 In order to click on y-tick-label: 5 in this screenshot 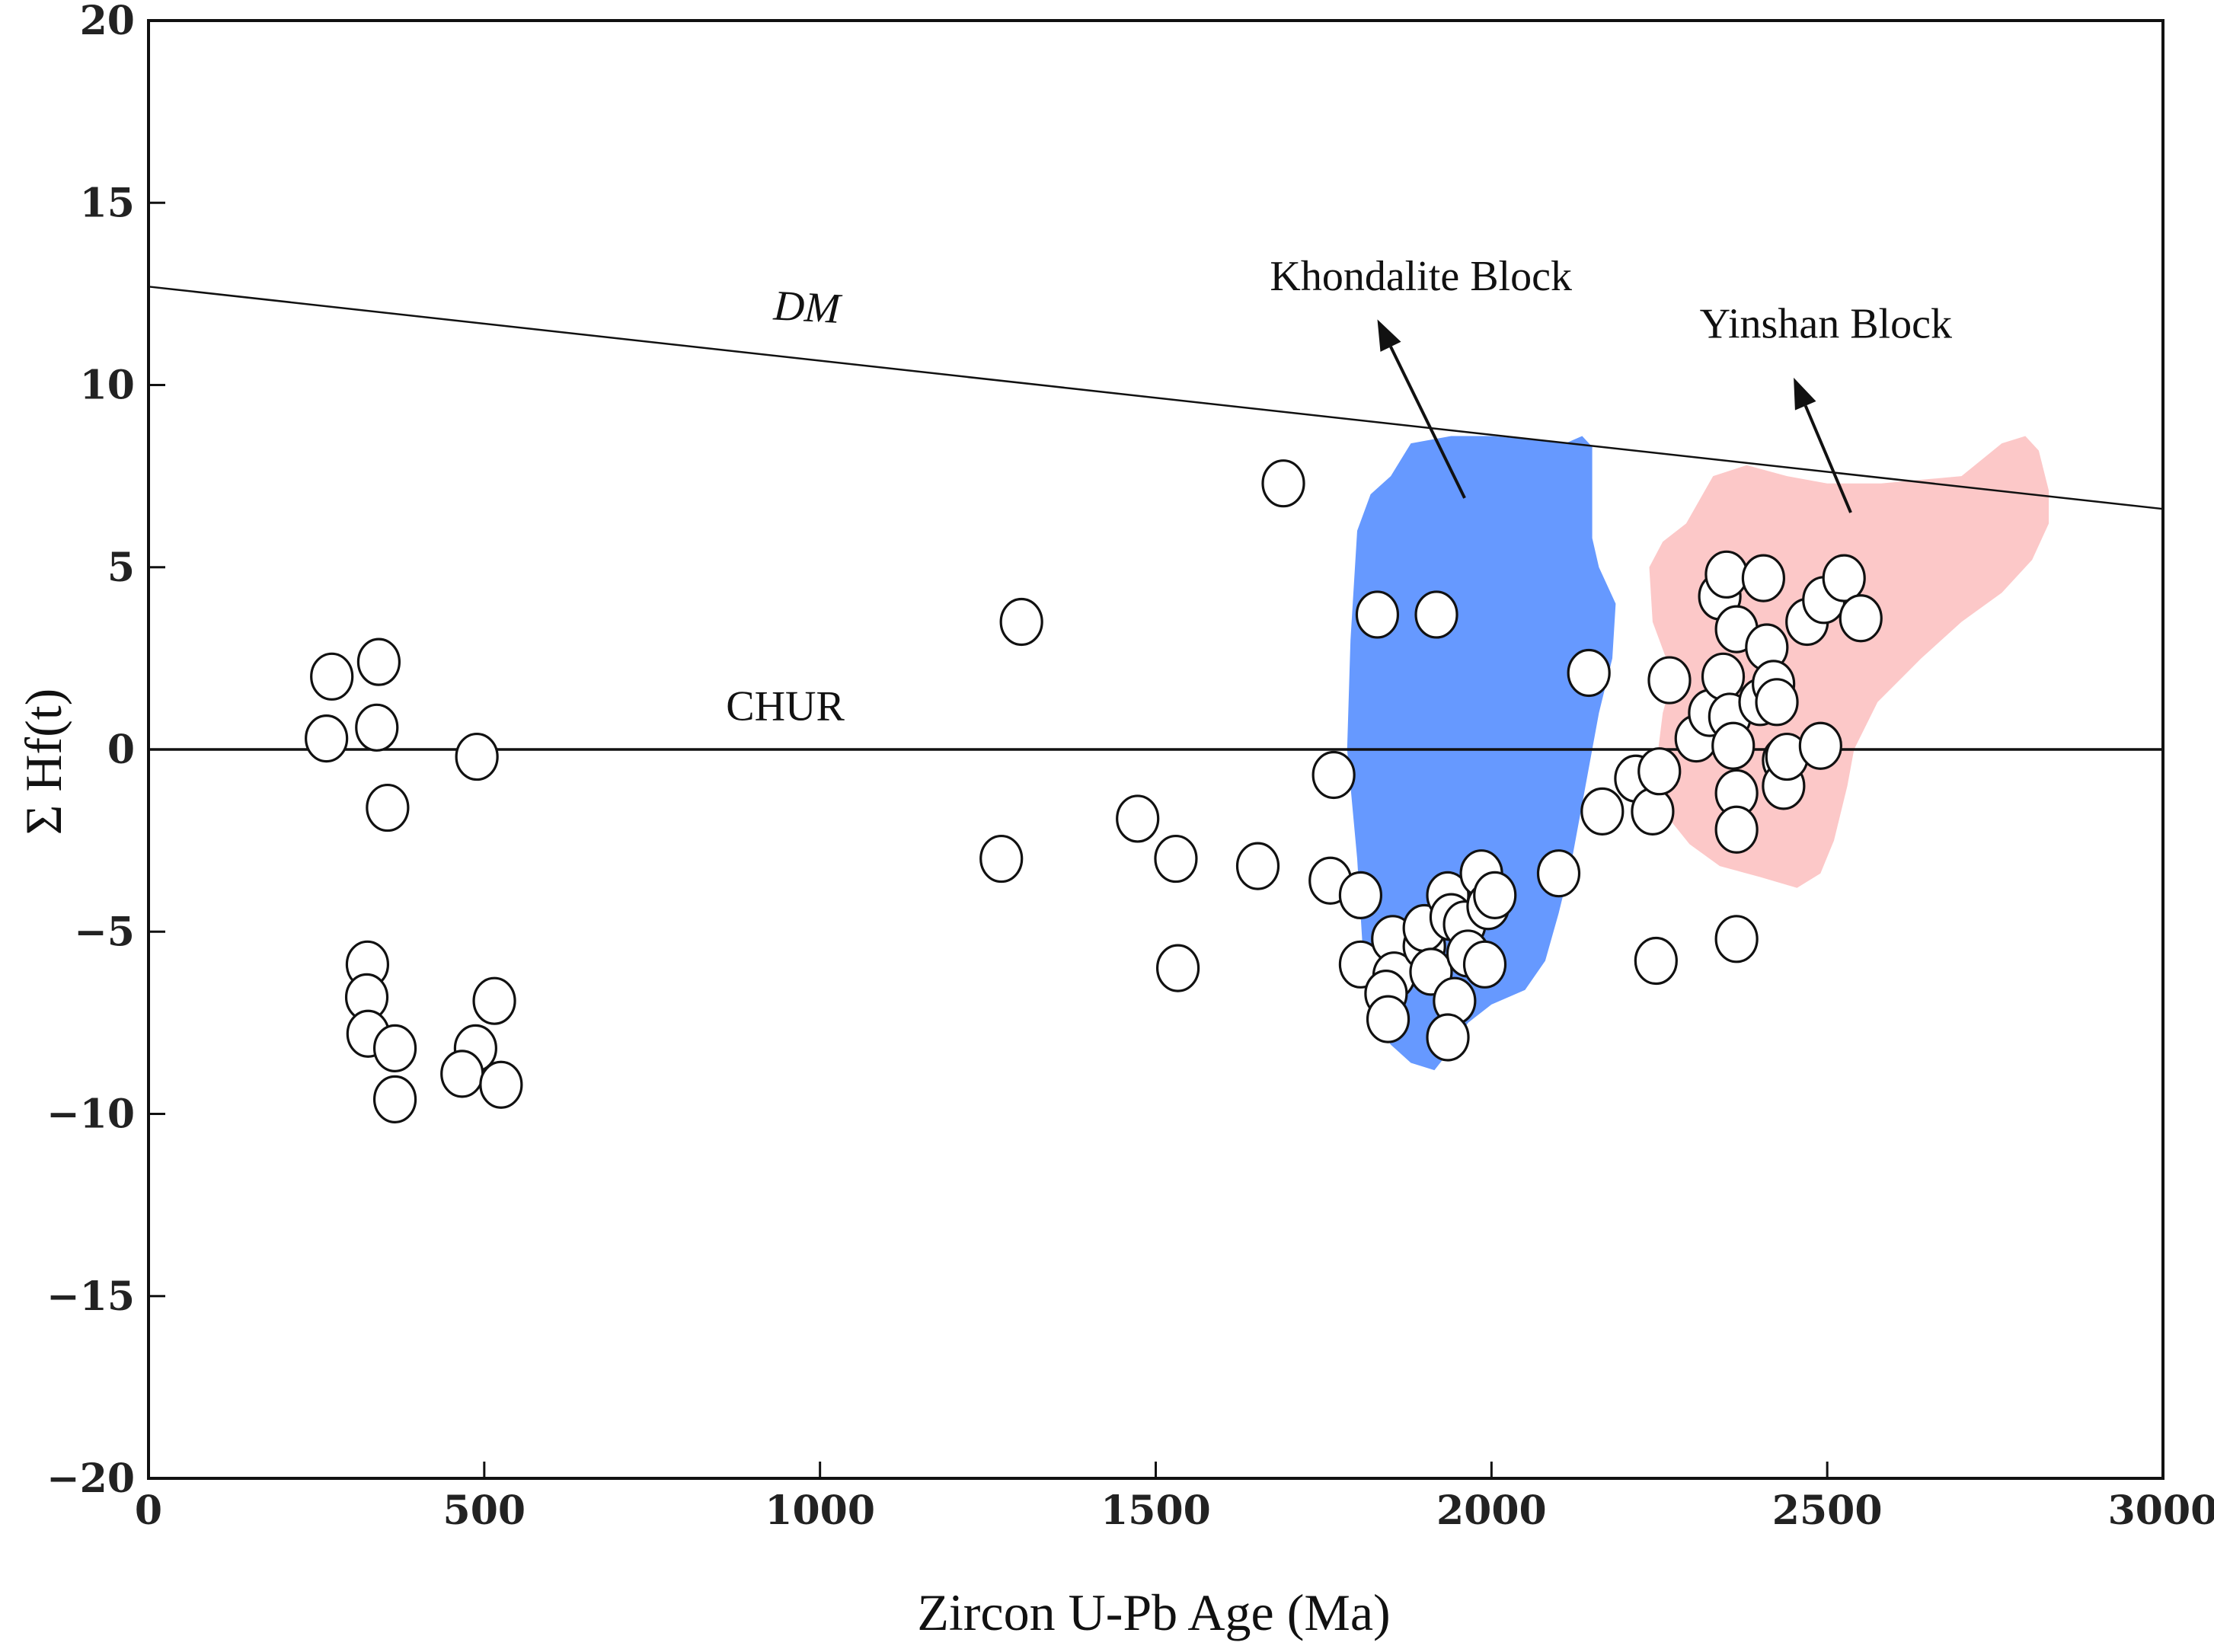, I will do `click(121, 568)`.